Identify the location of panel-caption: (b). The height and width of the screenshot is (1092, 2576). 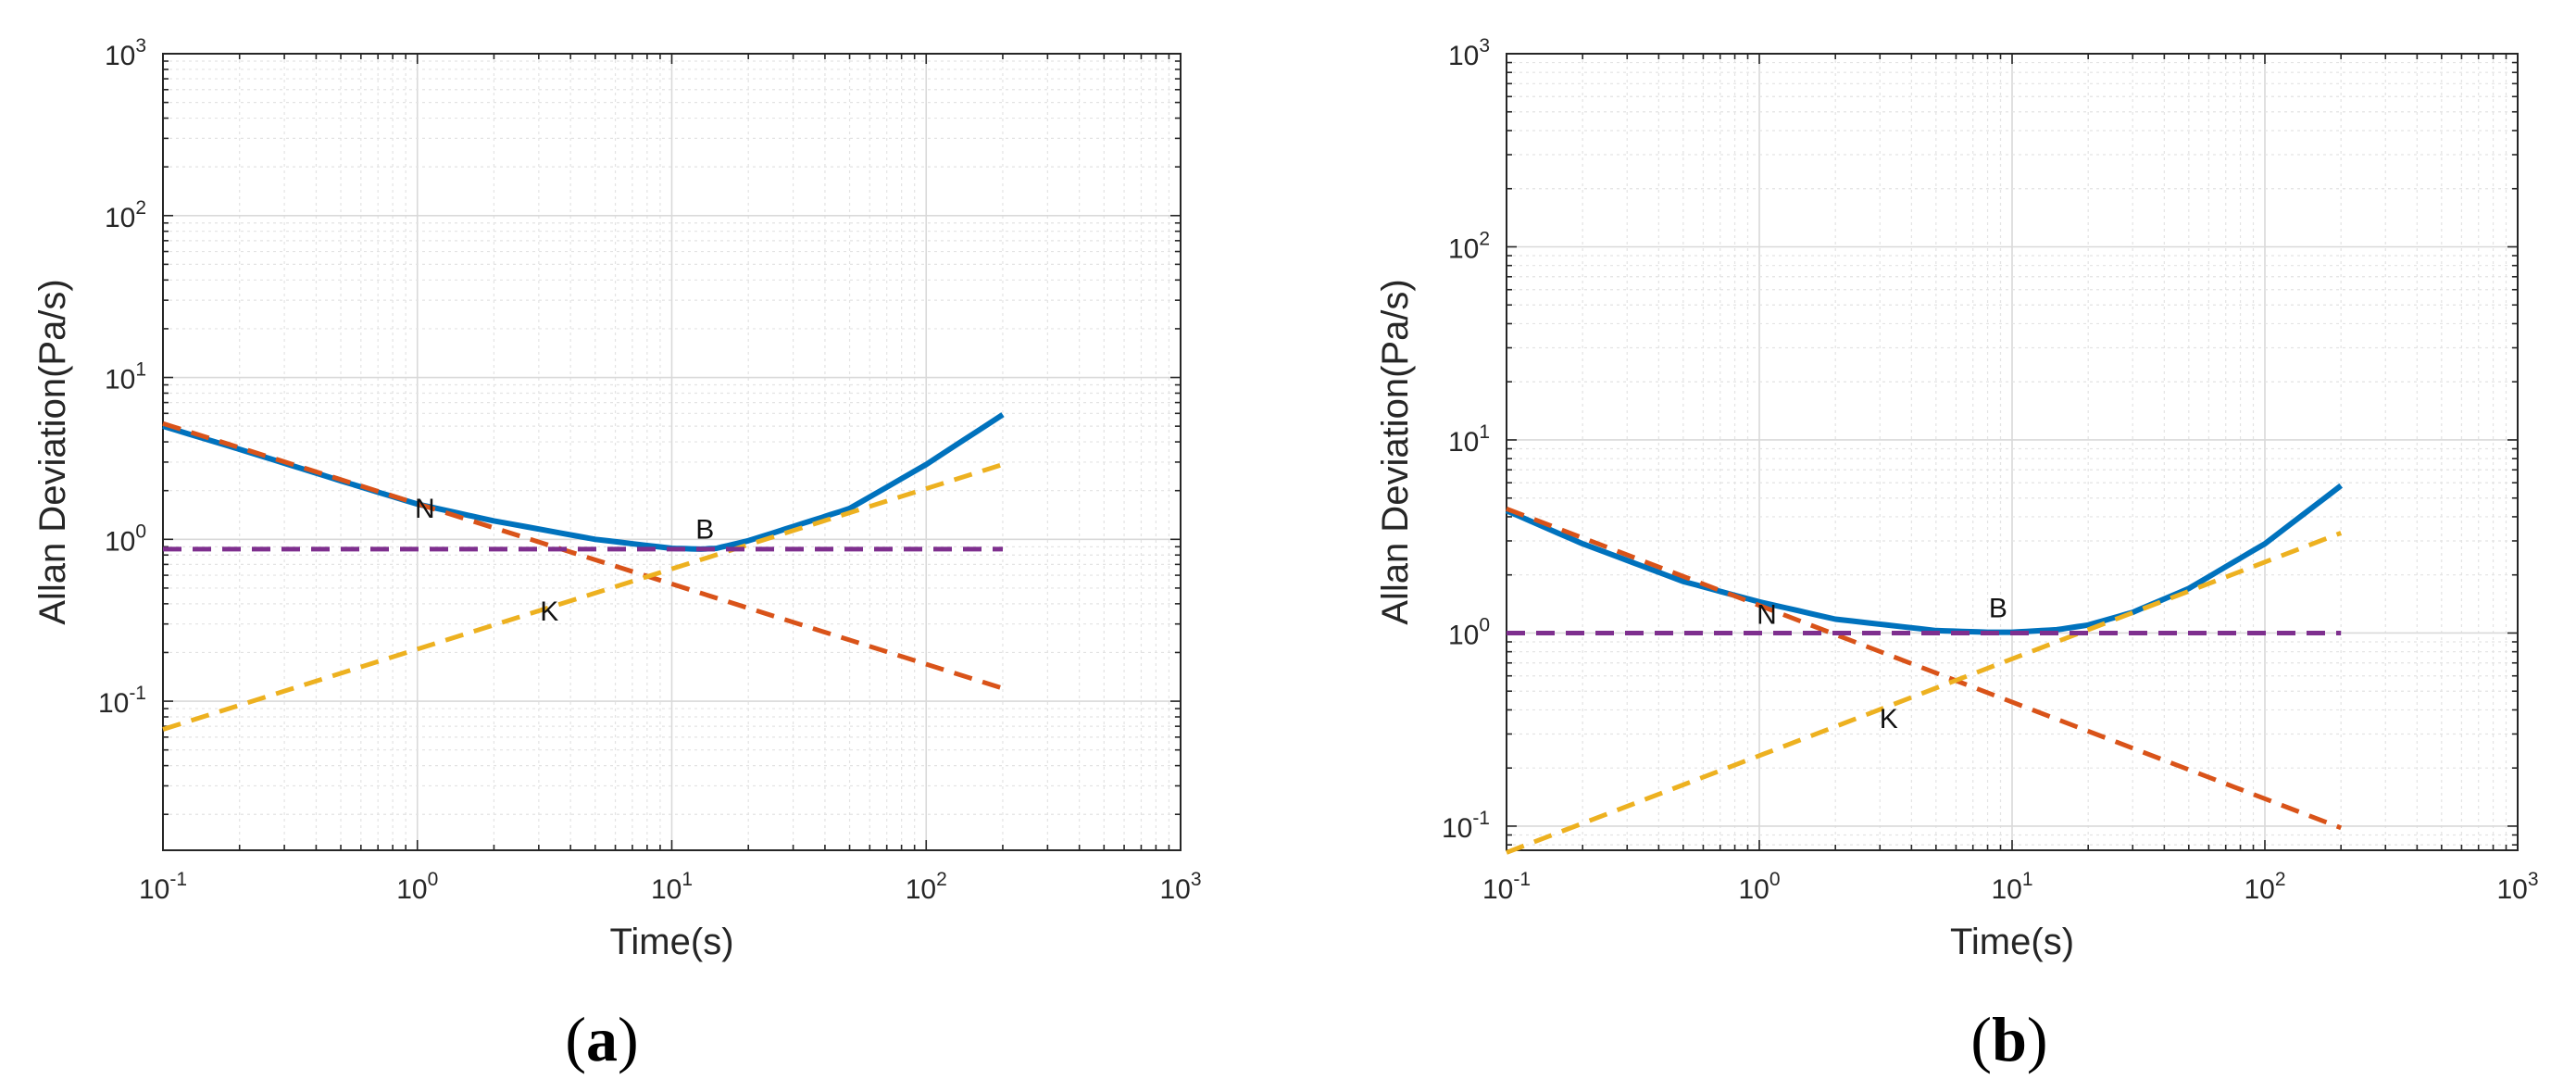
(2008, 1039).